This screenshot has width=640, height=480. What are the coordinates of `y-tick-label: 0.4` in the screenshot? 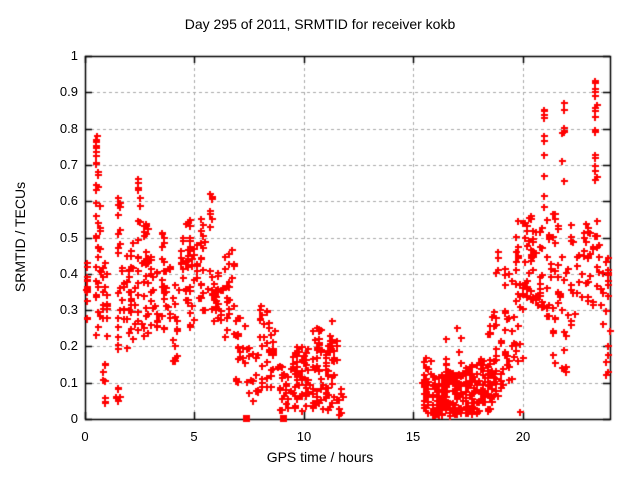 It's located at (68, 273).